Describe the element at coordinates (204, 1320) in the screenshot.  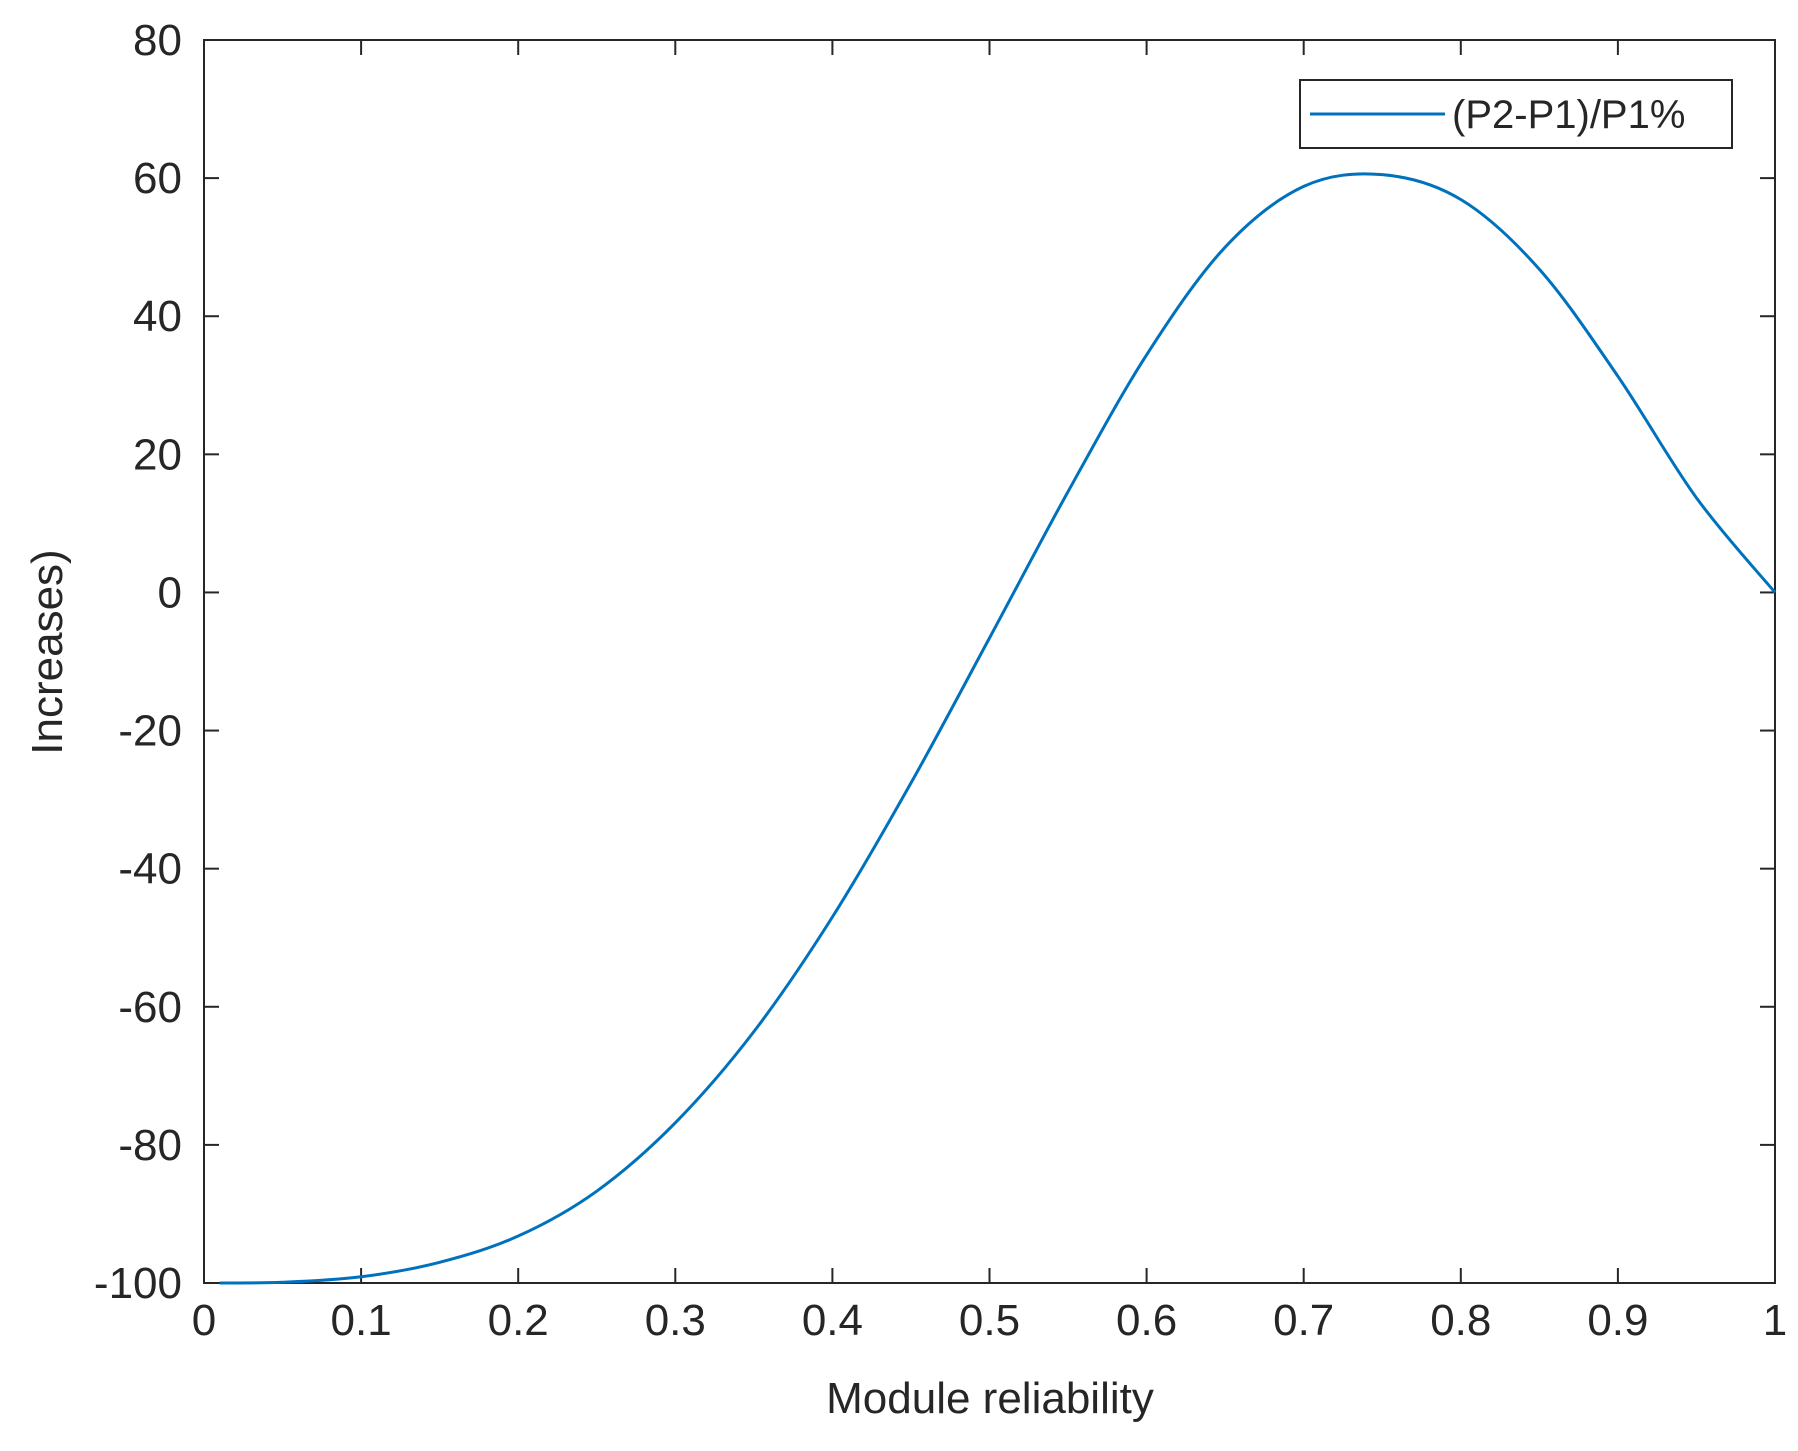
I see `x-tick-label: 0` at that location.